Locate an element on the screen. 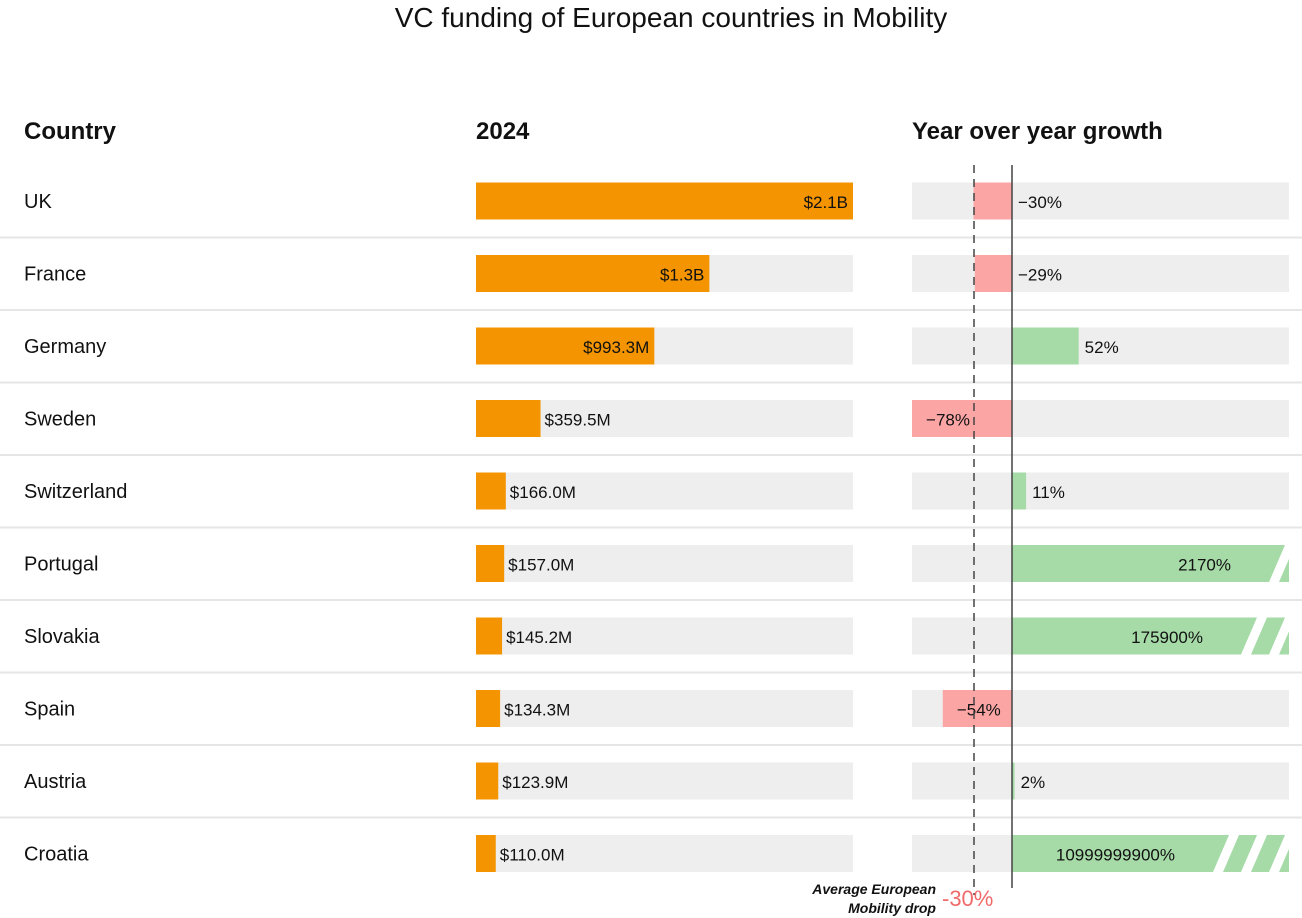 The height and width of the screenshot is (918, 1302). funding-value-label: $110.0M is located at coordinates (532, 855).